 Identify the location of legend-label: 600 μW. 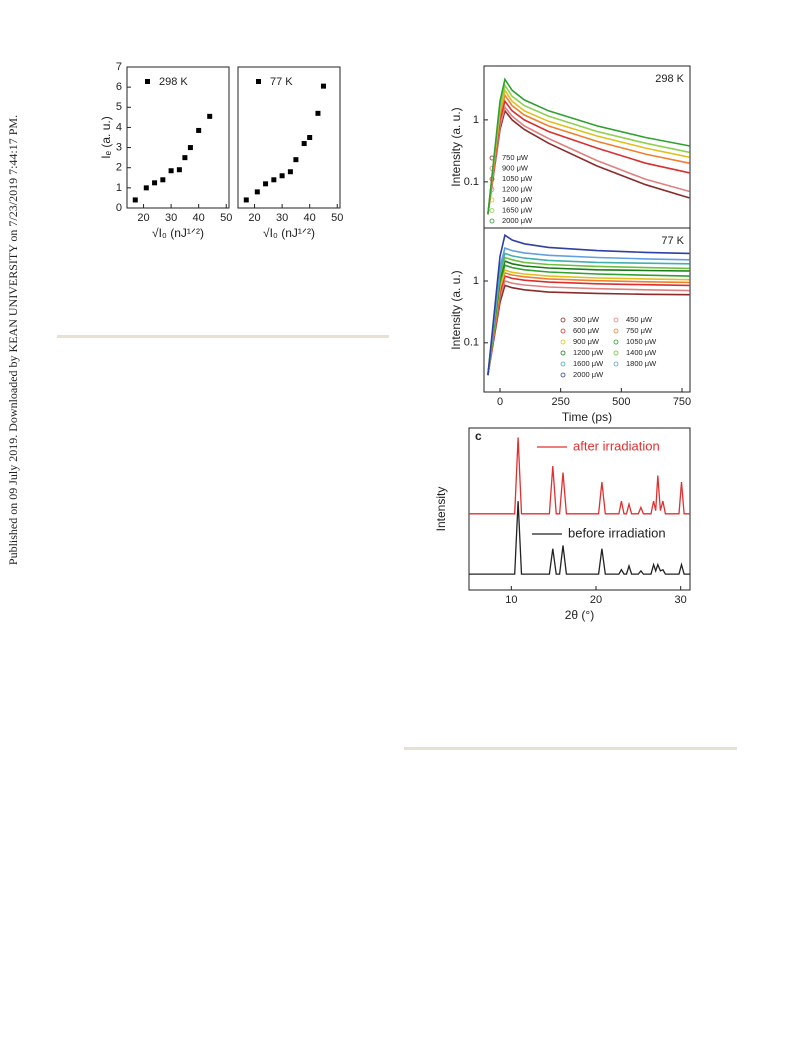
(586, 330).